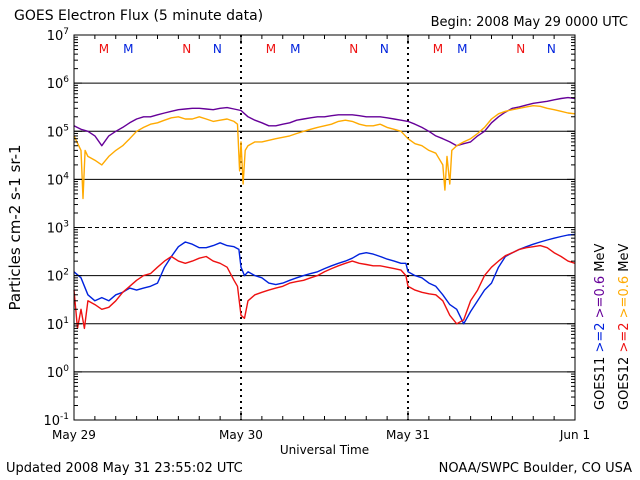 The height and width of the screenshot is (480, 640). What do you see at coordinates (241, 435) in the screenshot?
I see `x-tick-label: May 30` at bounding box center [241, 435].